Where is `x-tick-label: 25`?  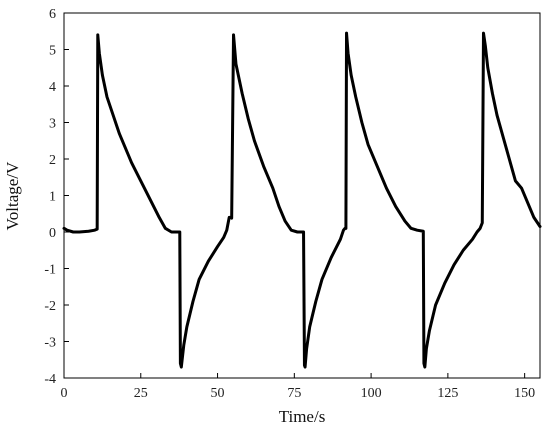 x-tick-label: 25 is located at coordinates (141, 393).